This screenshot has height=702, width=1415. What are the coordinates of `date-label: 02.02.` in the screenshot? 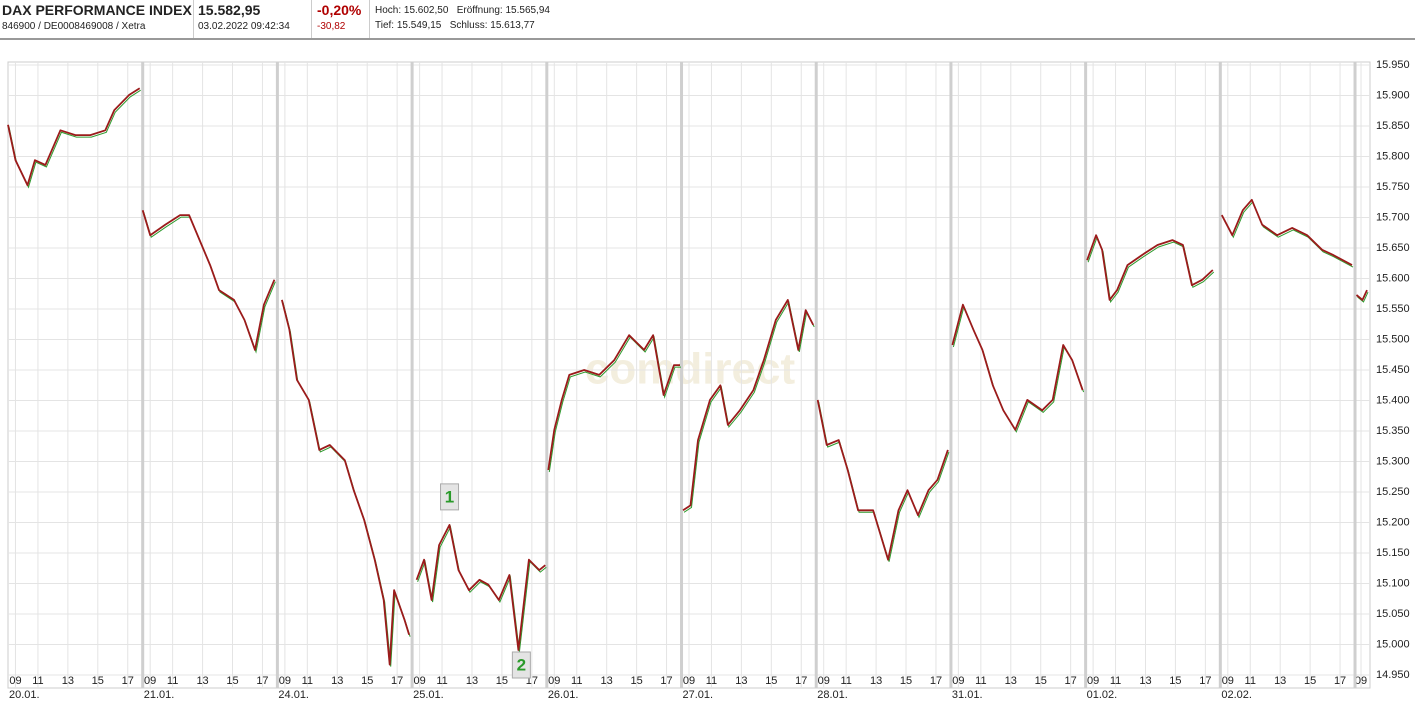 It's located at (1236, 695).